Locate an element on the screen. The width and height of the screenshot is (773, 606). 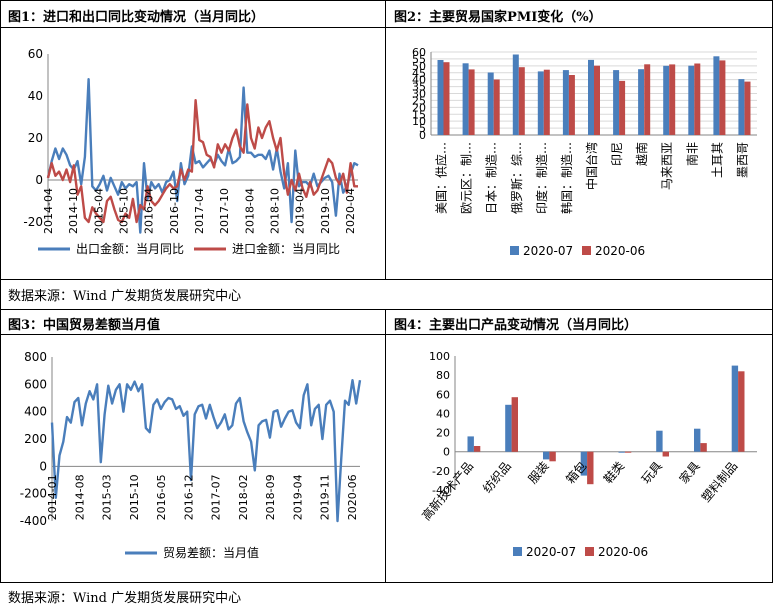
panel4-title: 图4：主要出口产品变动情况（当月同比） is located at coordinates (516, 325).